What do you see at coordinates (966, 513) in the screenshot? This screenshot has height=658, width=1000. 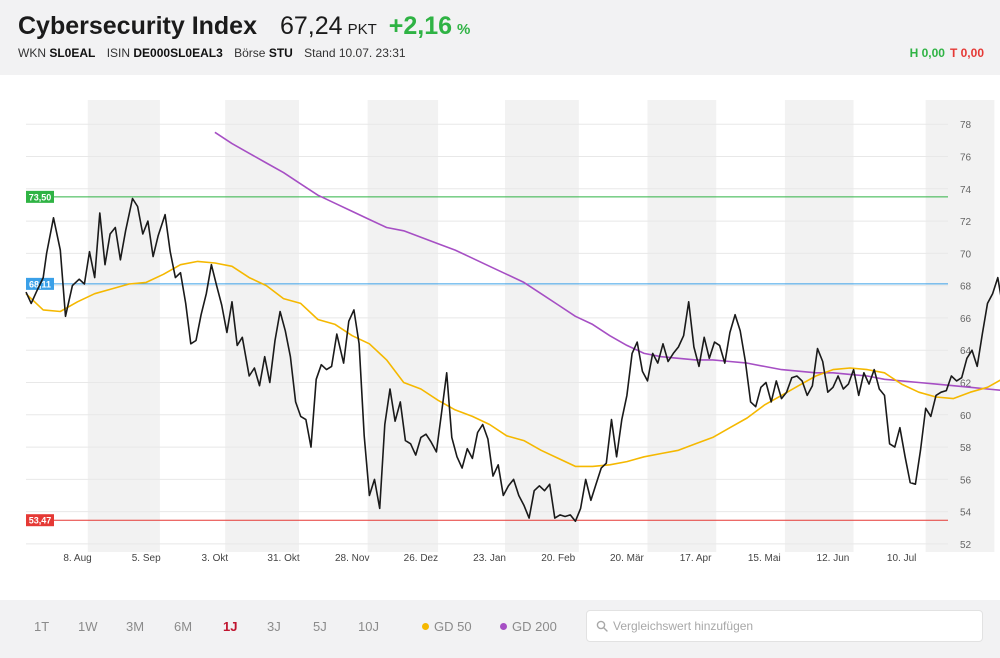 I see `y-tick-label: 54` at bounding box center [966, 513].